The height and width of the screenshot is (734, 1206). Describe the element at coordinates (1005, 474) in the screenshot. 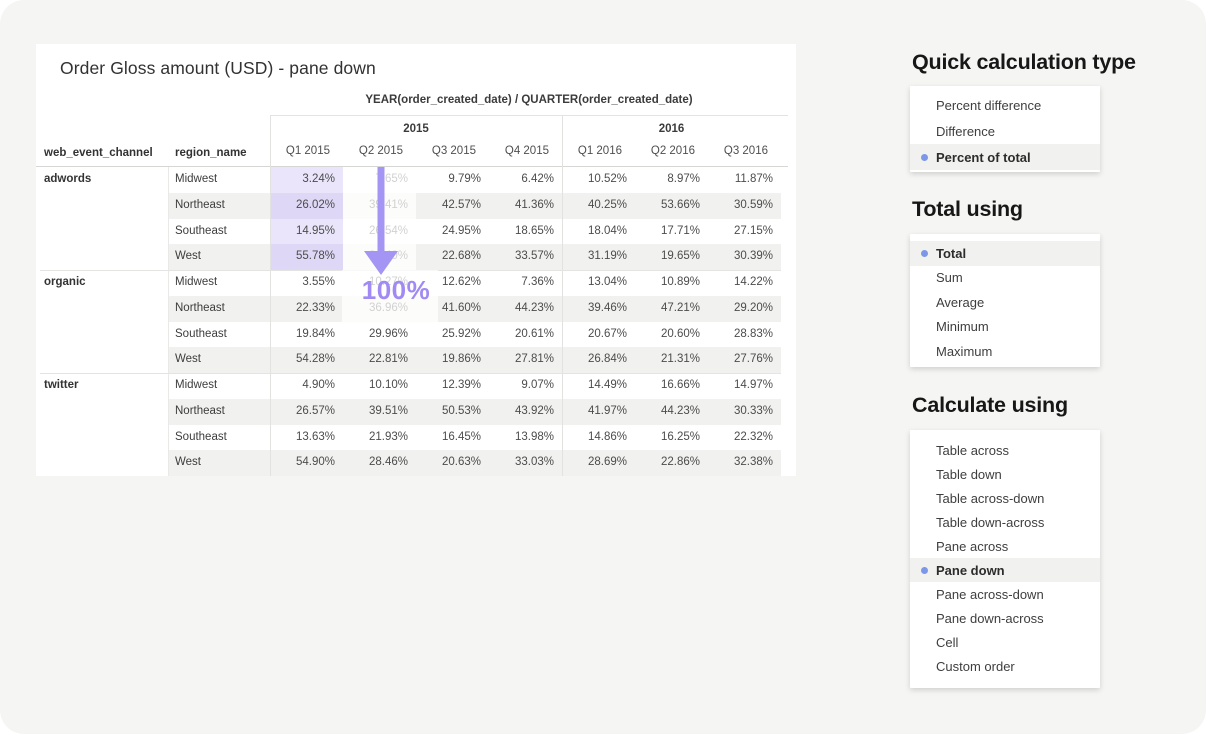

I see `option-table-down: Table down` at that location.